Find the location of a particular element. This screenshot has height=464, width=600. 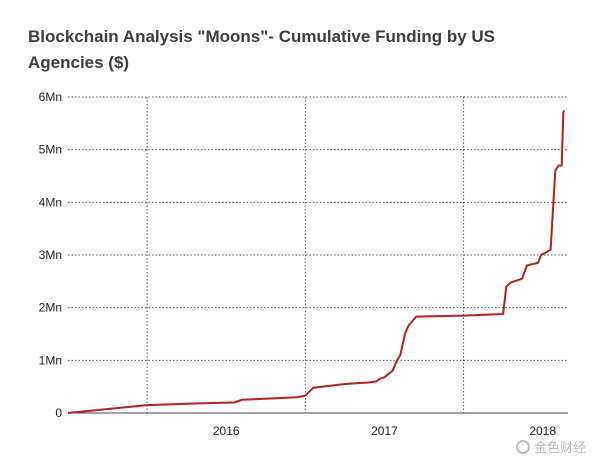

y-tick-label: 6Mn is located at coordinates (50, 97).